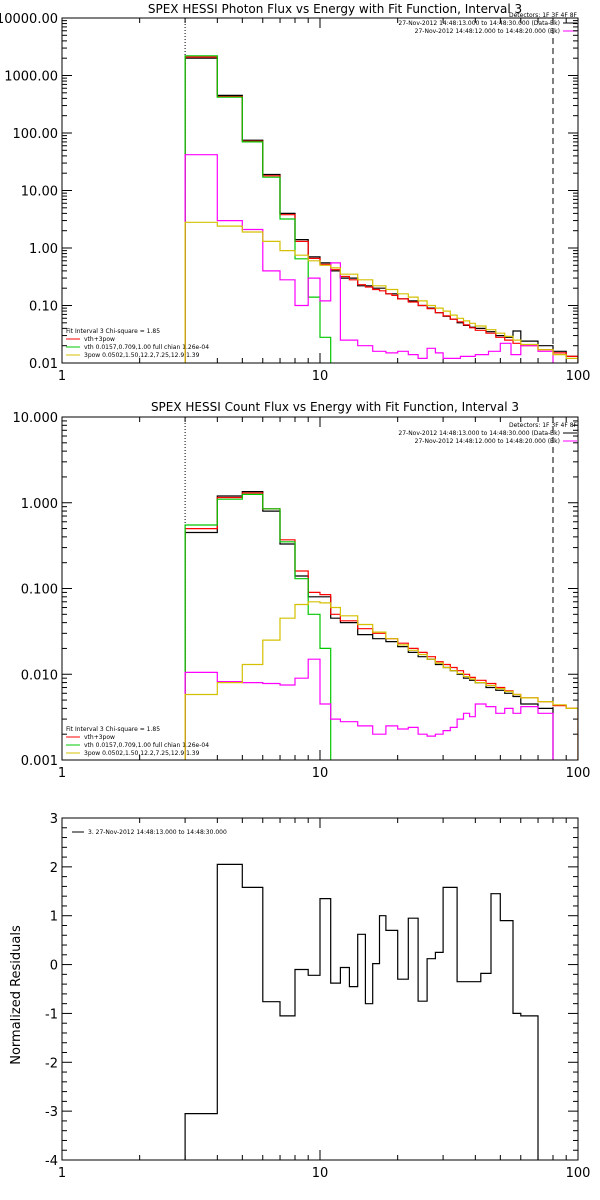 The width and height of the screenshot is (600, 1200). I want to click on y-tick-label: -3, so click(51, 1112).